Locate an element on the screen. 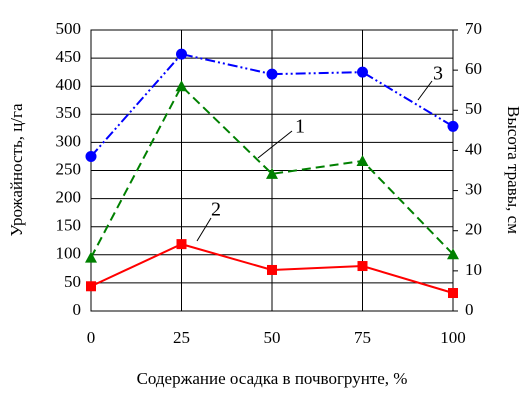 This screenshot has height=417, width=524. y-tick-label: 0 is located at coordinates (77, 309).